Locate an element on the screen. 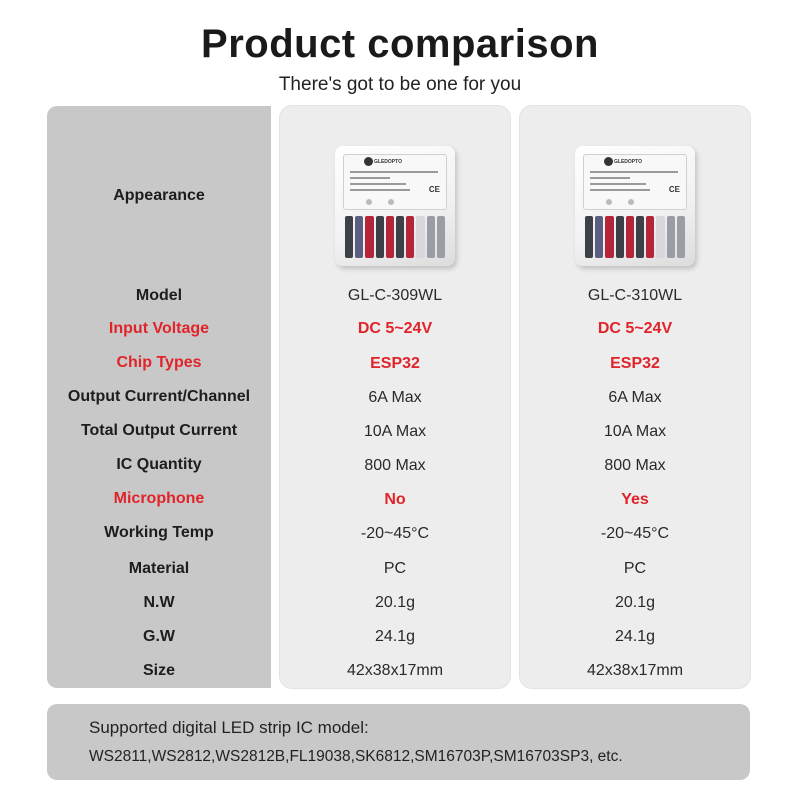  label-appearance: Appearance is located at coordinates (159, 195).